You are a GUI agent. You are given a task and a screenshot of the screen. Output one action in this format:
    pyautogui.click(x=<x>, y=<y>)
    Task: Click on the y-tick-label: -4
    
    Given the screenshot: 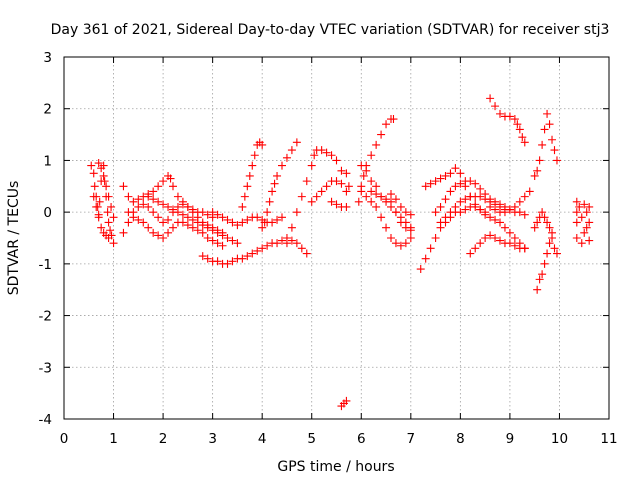 What is the action you would take?
    pyautogui.click(x=45, y=420)
    